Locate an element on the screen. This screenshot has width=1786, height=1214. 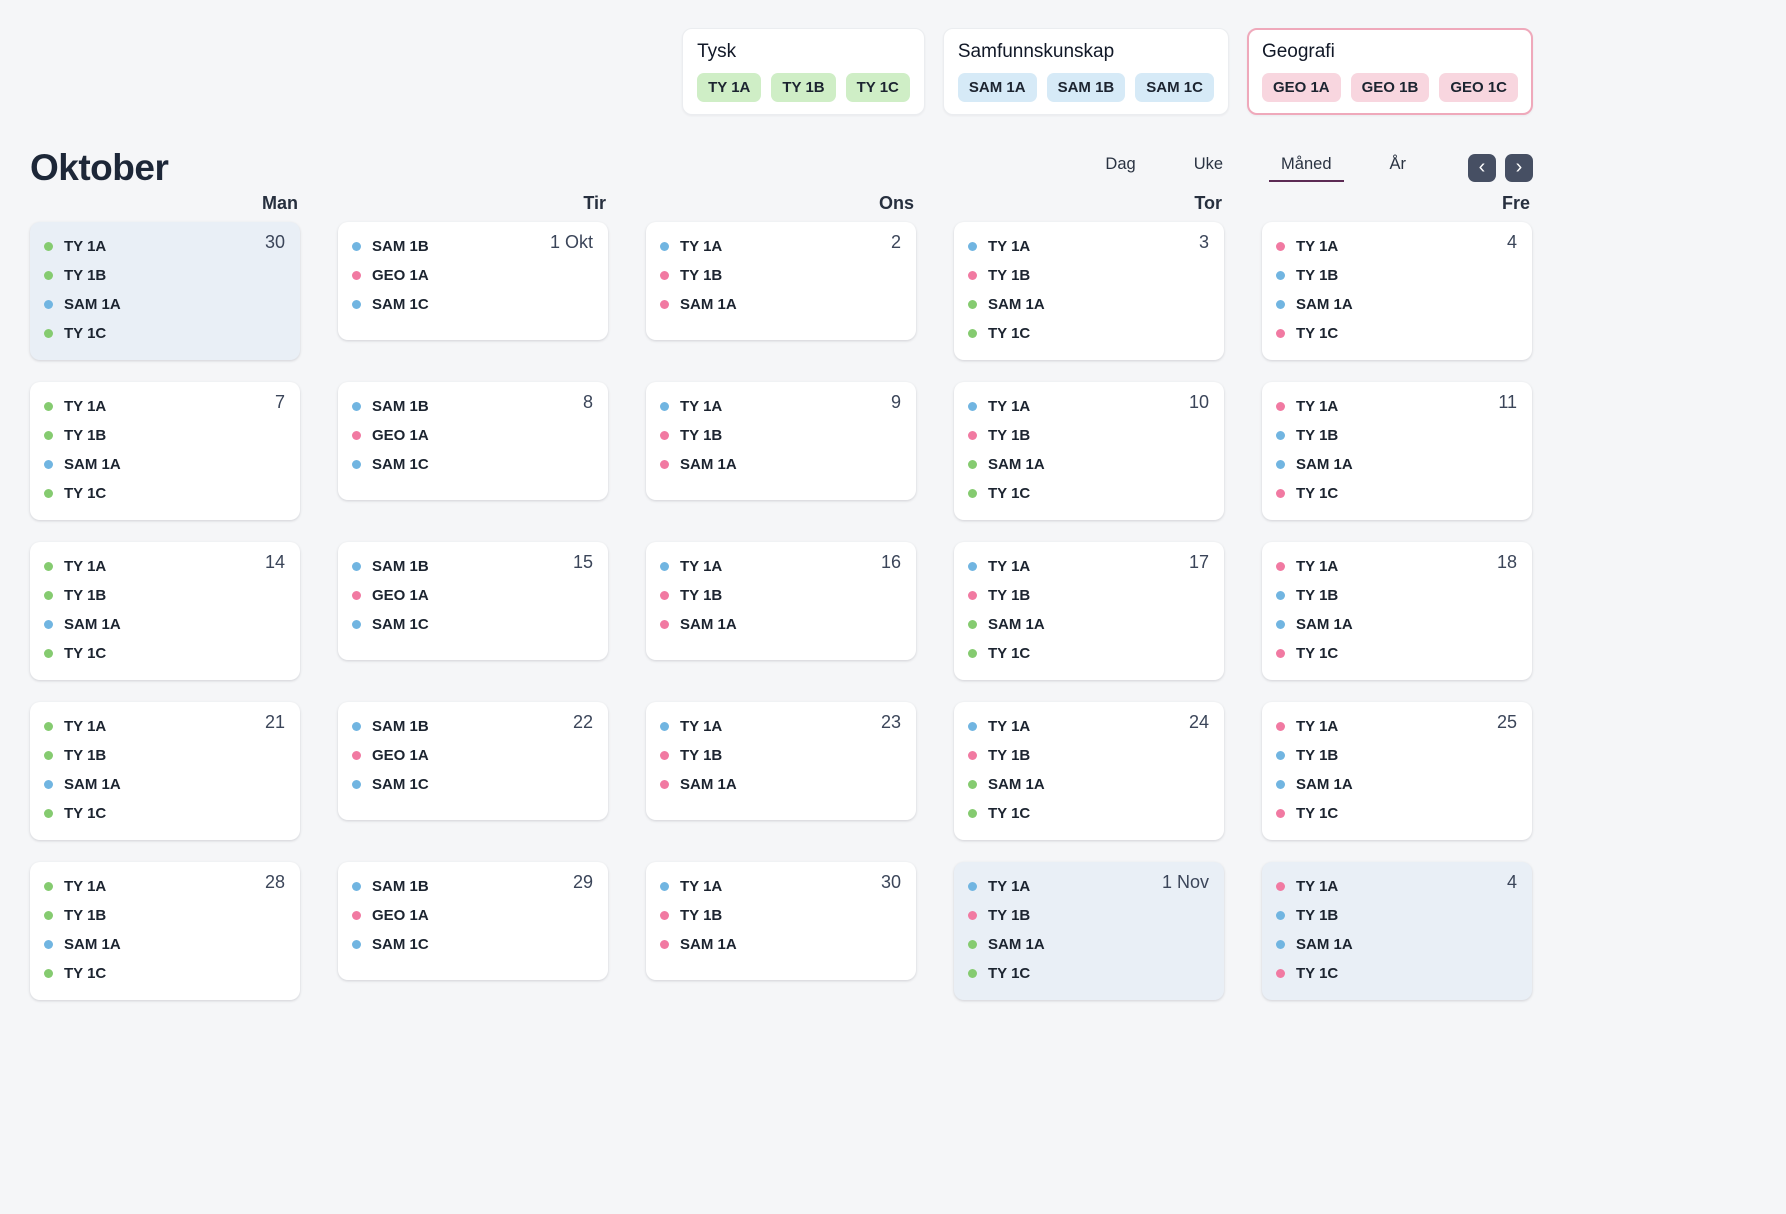
day-card: 14 TY 1A TY 1B SAM 1A TY 1C is located at coordinates (165, 611).